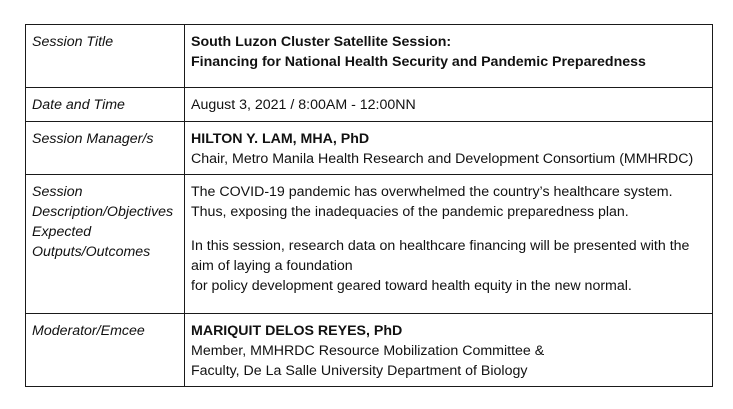  Describe the element at coordinates (91, 252) in the screenshot. I see `description-label-line-4: Outputs/Outcomes` at that location.